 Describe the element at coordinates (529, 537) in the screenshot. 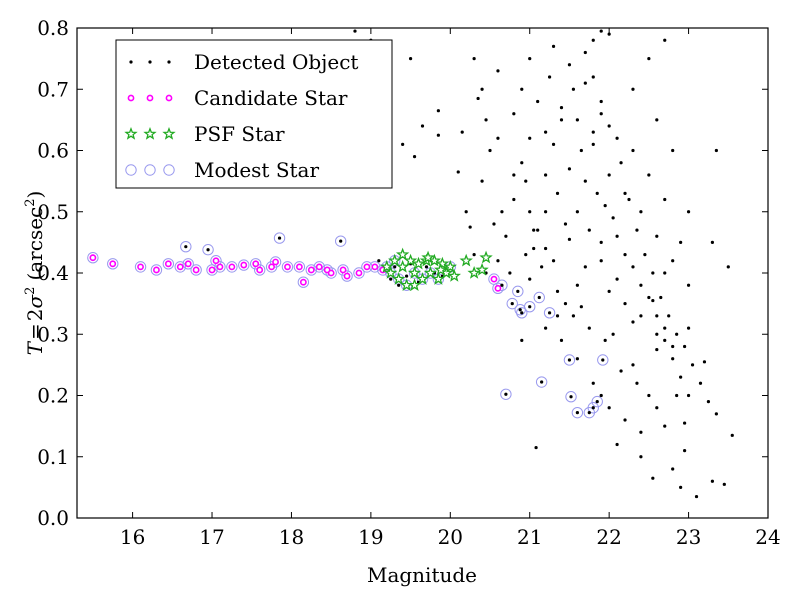

I see `x-tick-label: 21` at that location.